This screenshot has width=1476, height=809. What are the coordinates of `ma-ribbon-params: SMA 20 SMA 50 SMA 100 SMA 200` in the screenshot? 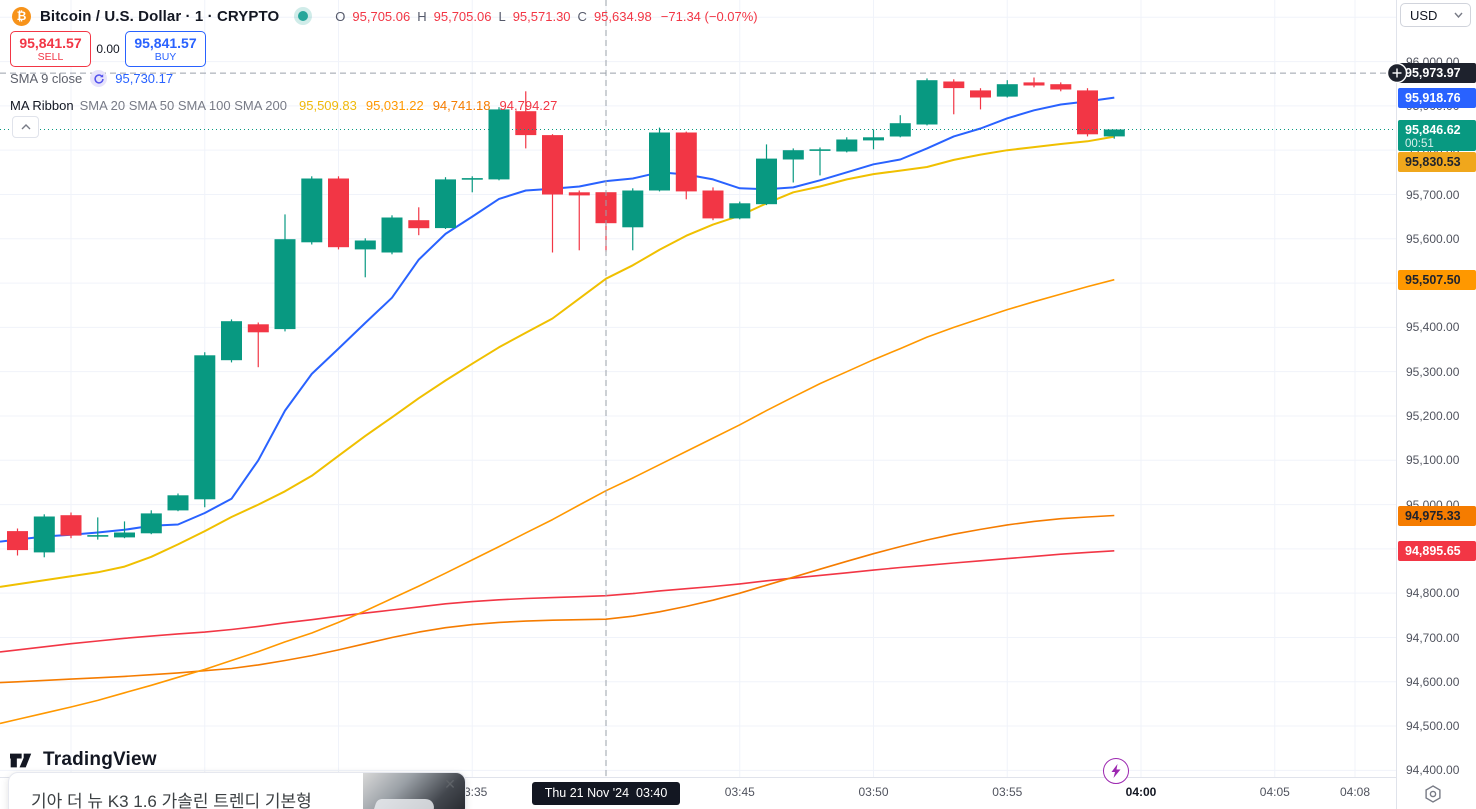 It's located at (183, 105).